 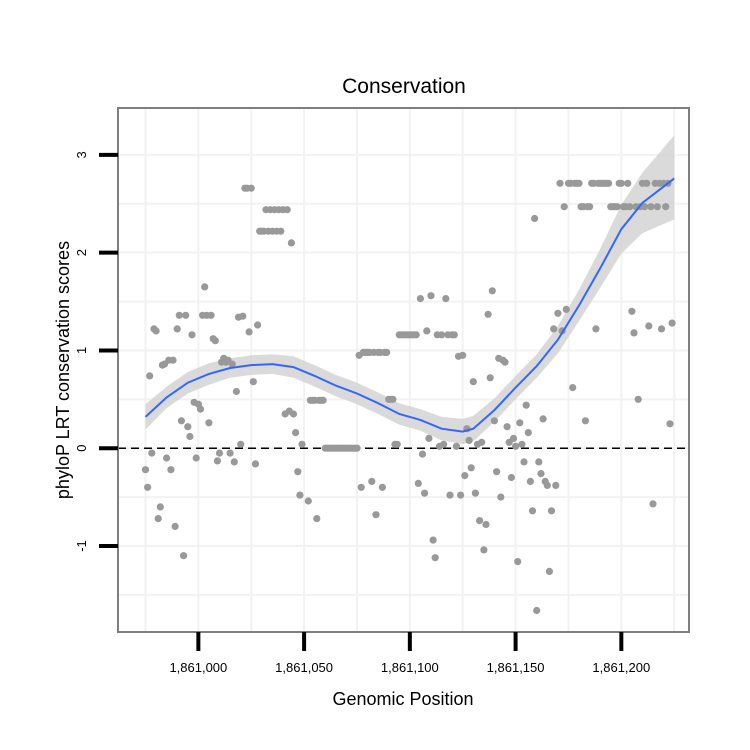 What do you see at coordinates (81, 252) in the screenshot?
I see `y-tick-label: 2` at bounding box center [81, 252].